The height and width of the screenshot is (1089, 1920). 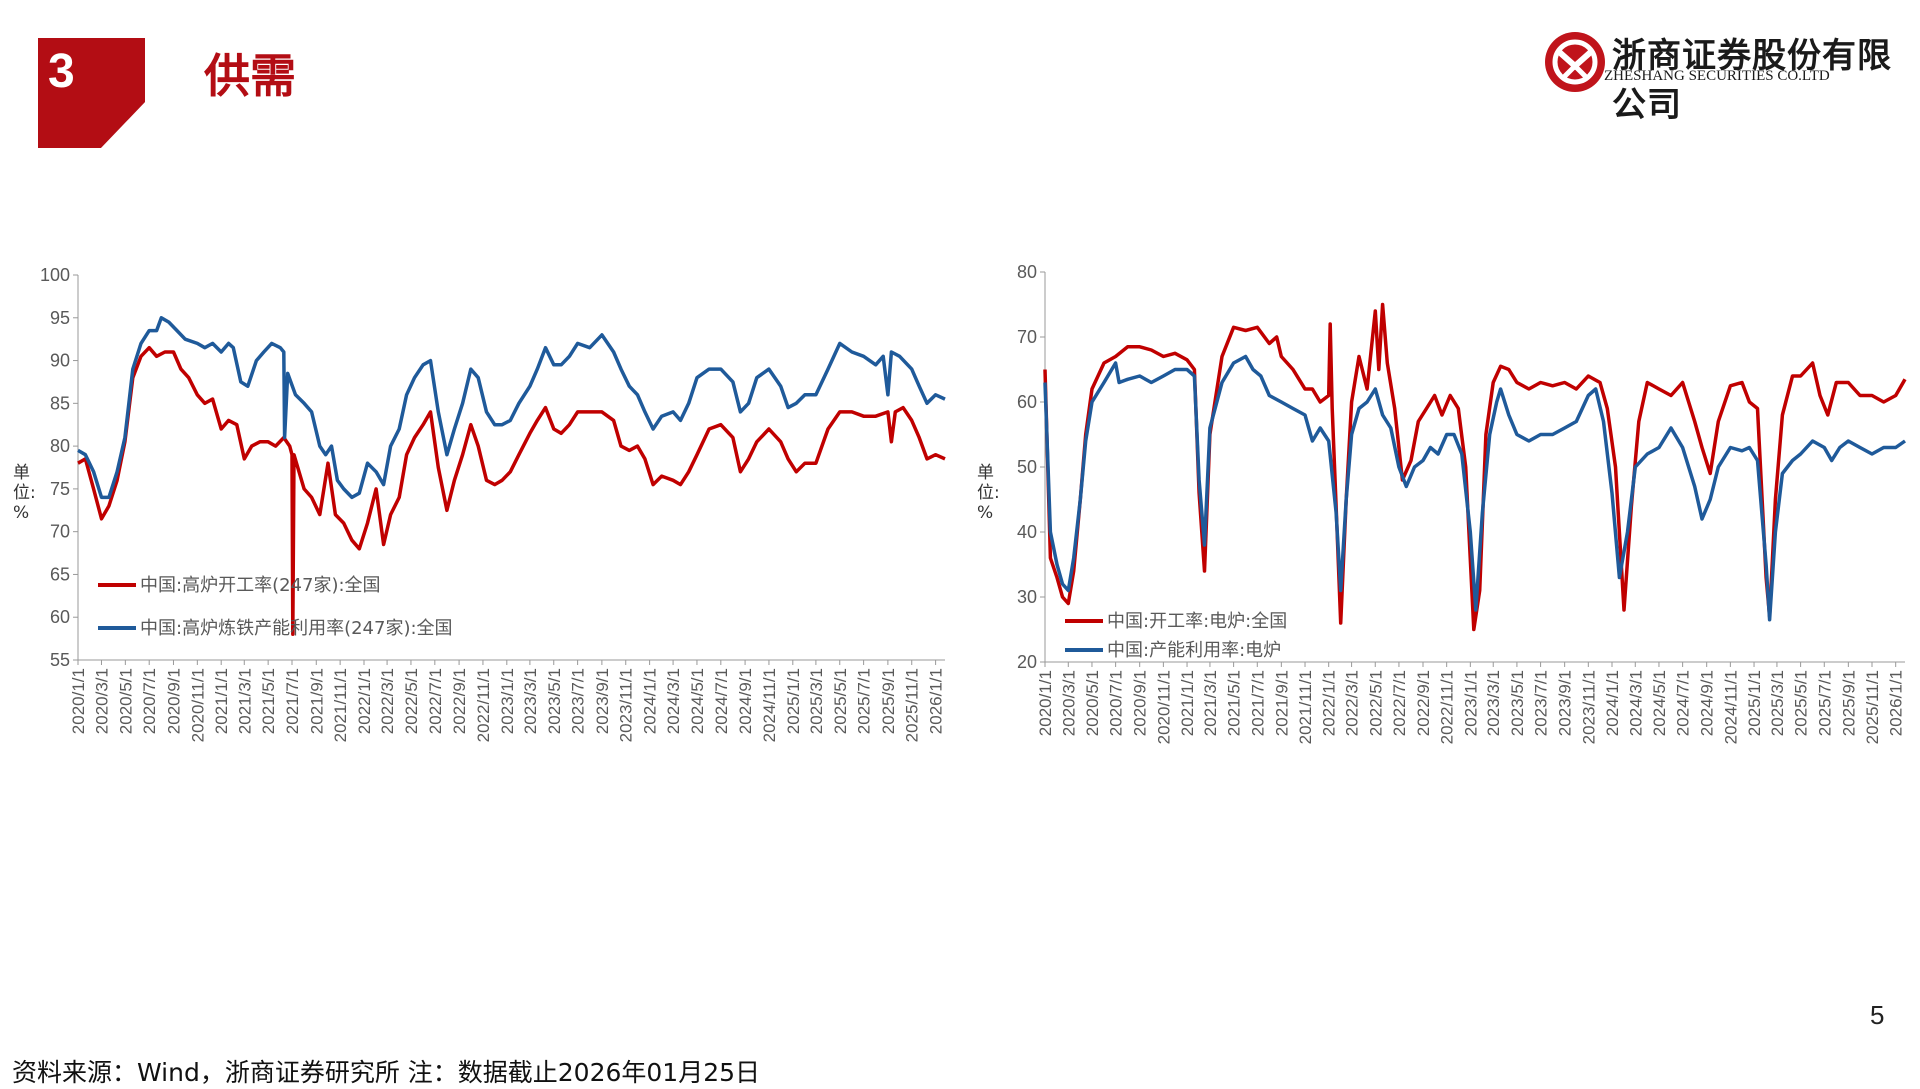 I want to click on section-box-notch, so click(x=123, y=125).